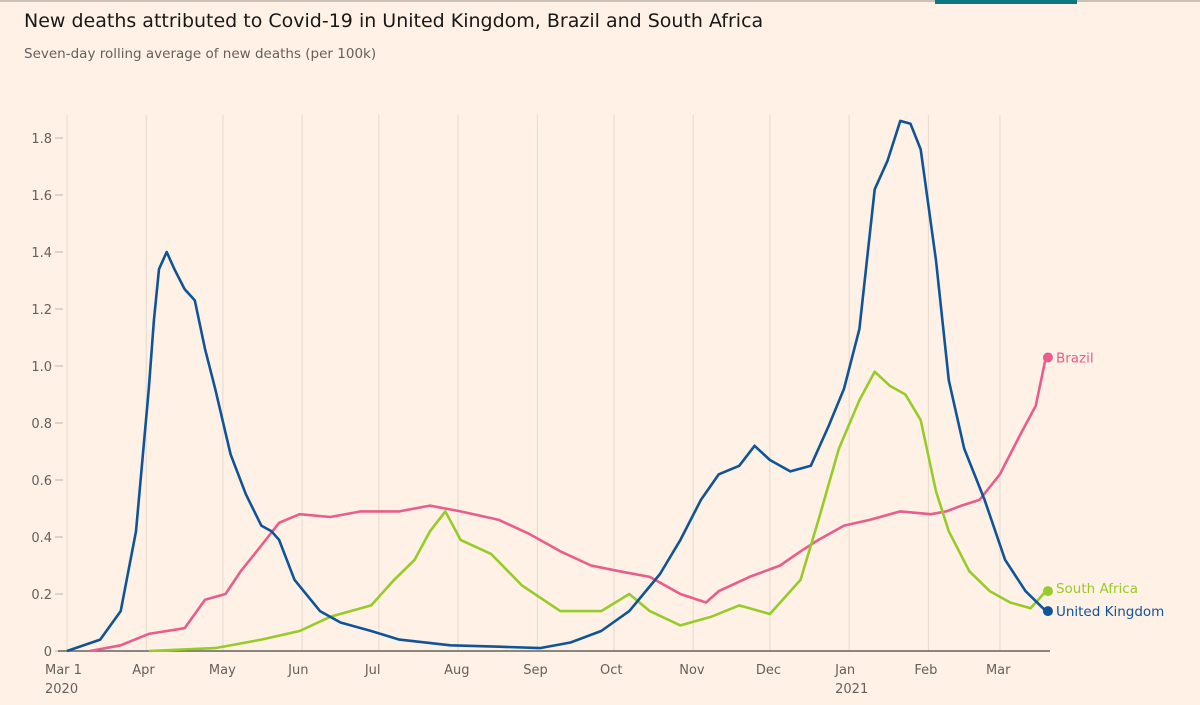  I want to click on y-tick-label: 0.2, so click(41, 595).